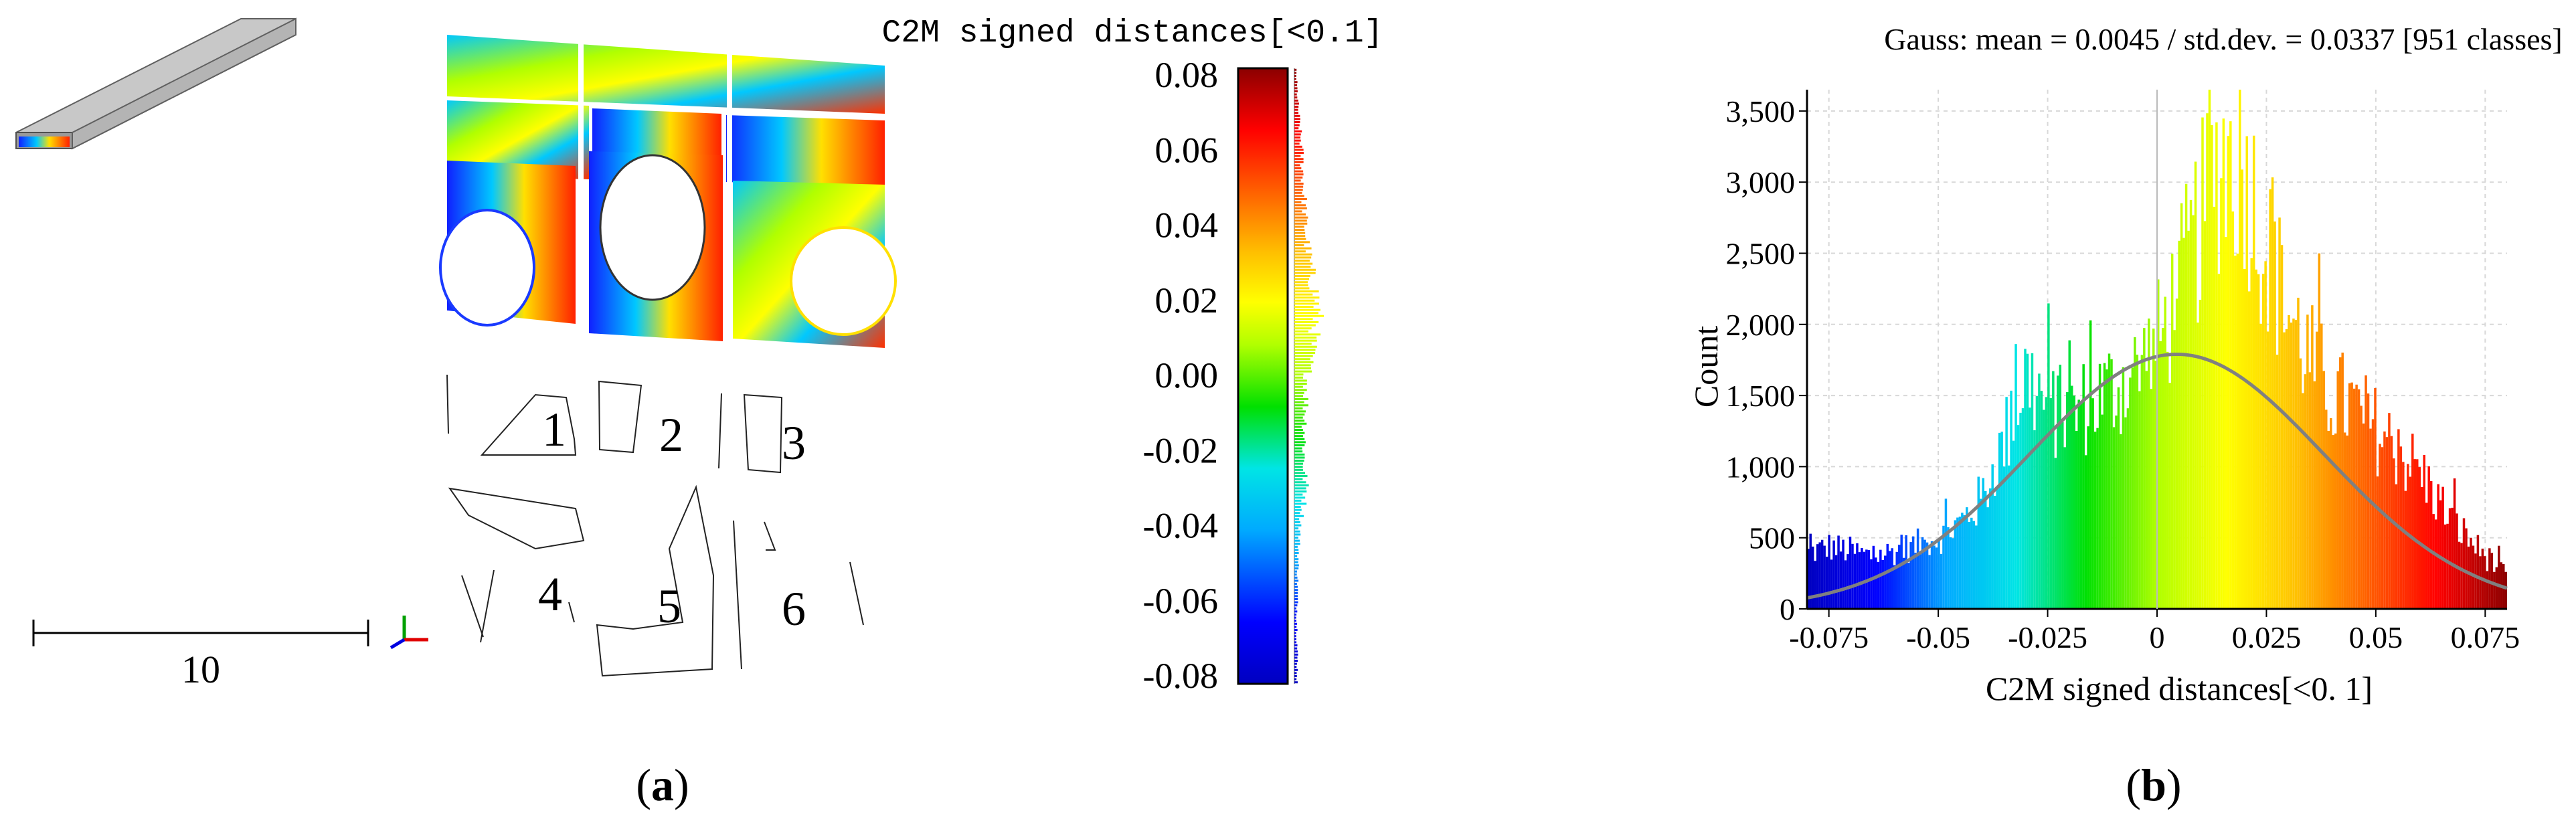 This screenshot has width=2576, height=821. I want to click on x-axis-label: C2M signed distances[<0. 1], so click(2179, 688).